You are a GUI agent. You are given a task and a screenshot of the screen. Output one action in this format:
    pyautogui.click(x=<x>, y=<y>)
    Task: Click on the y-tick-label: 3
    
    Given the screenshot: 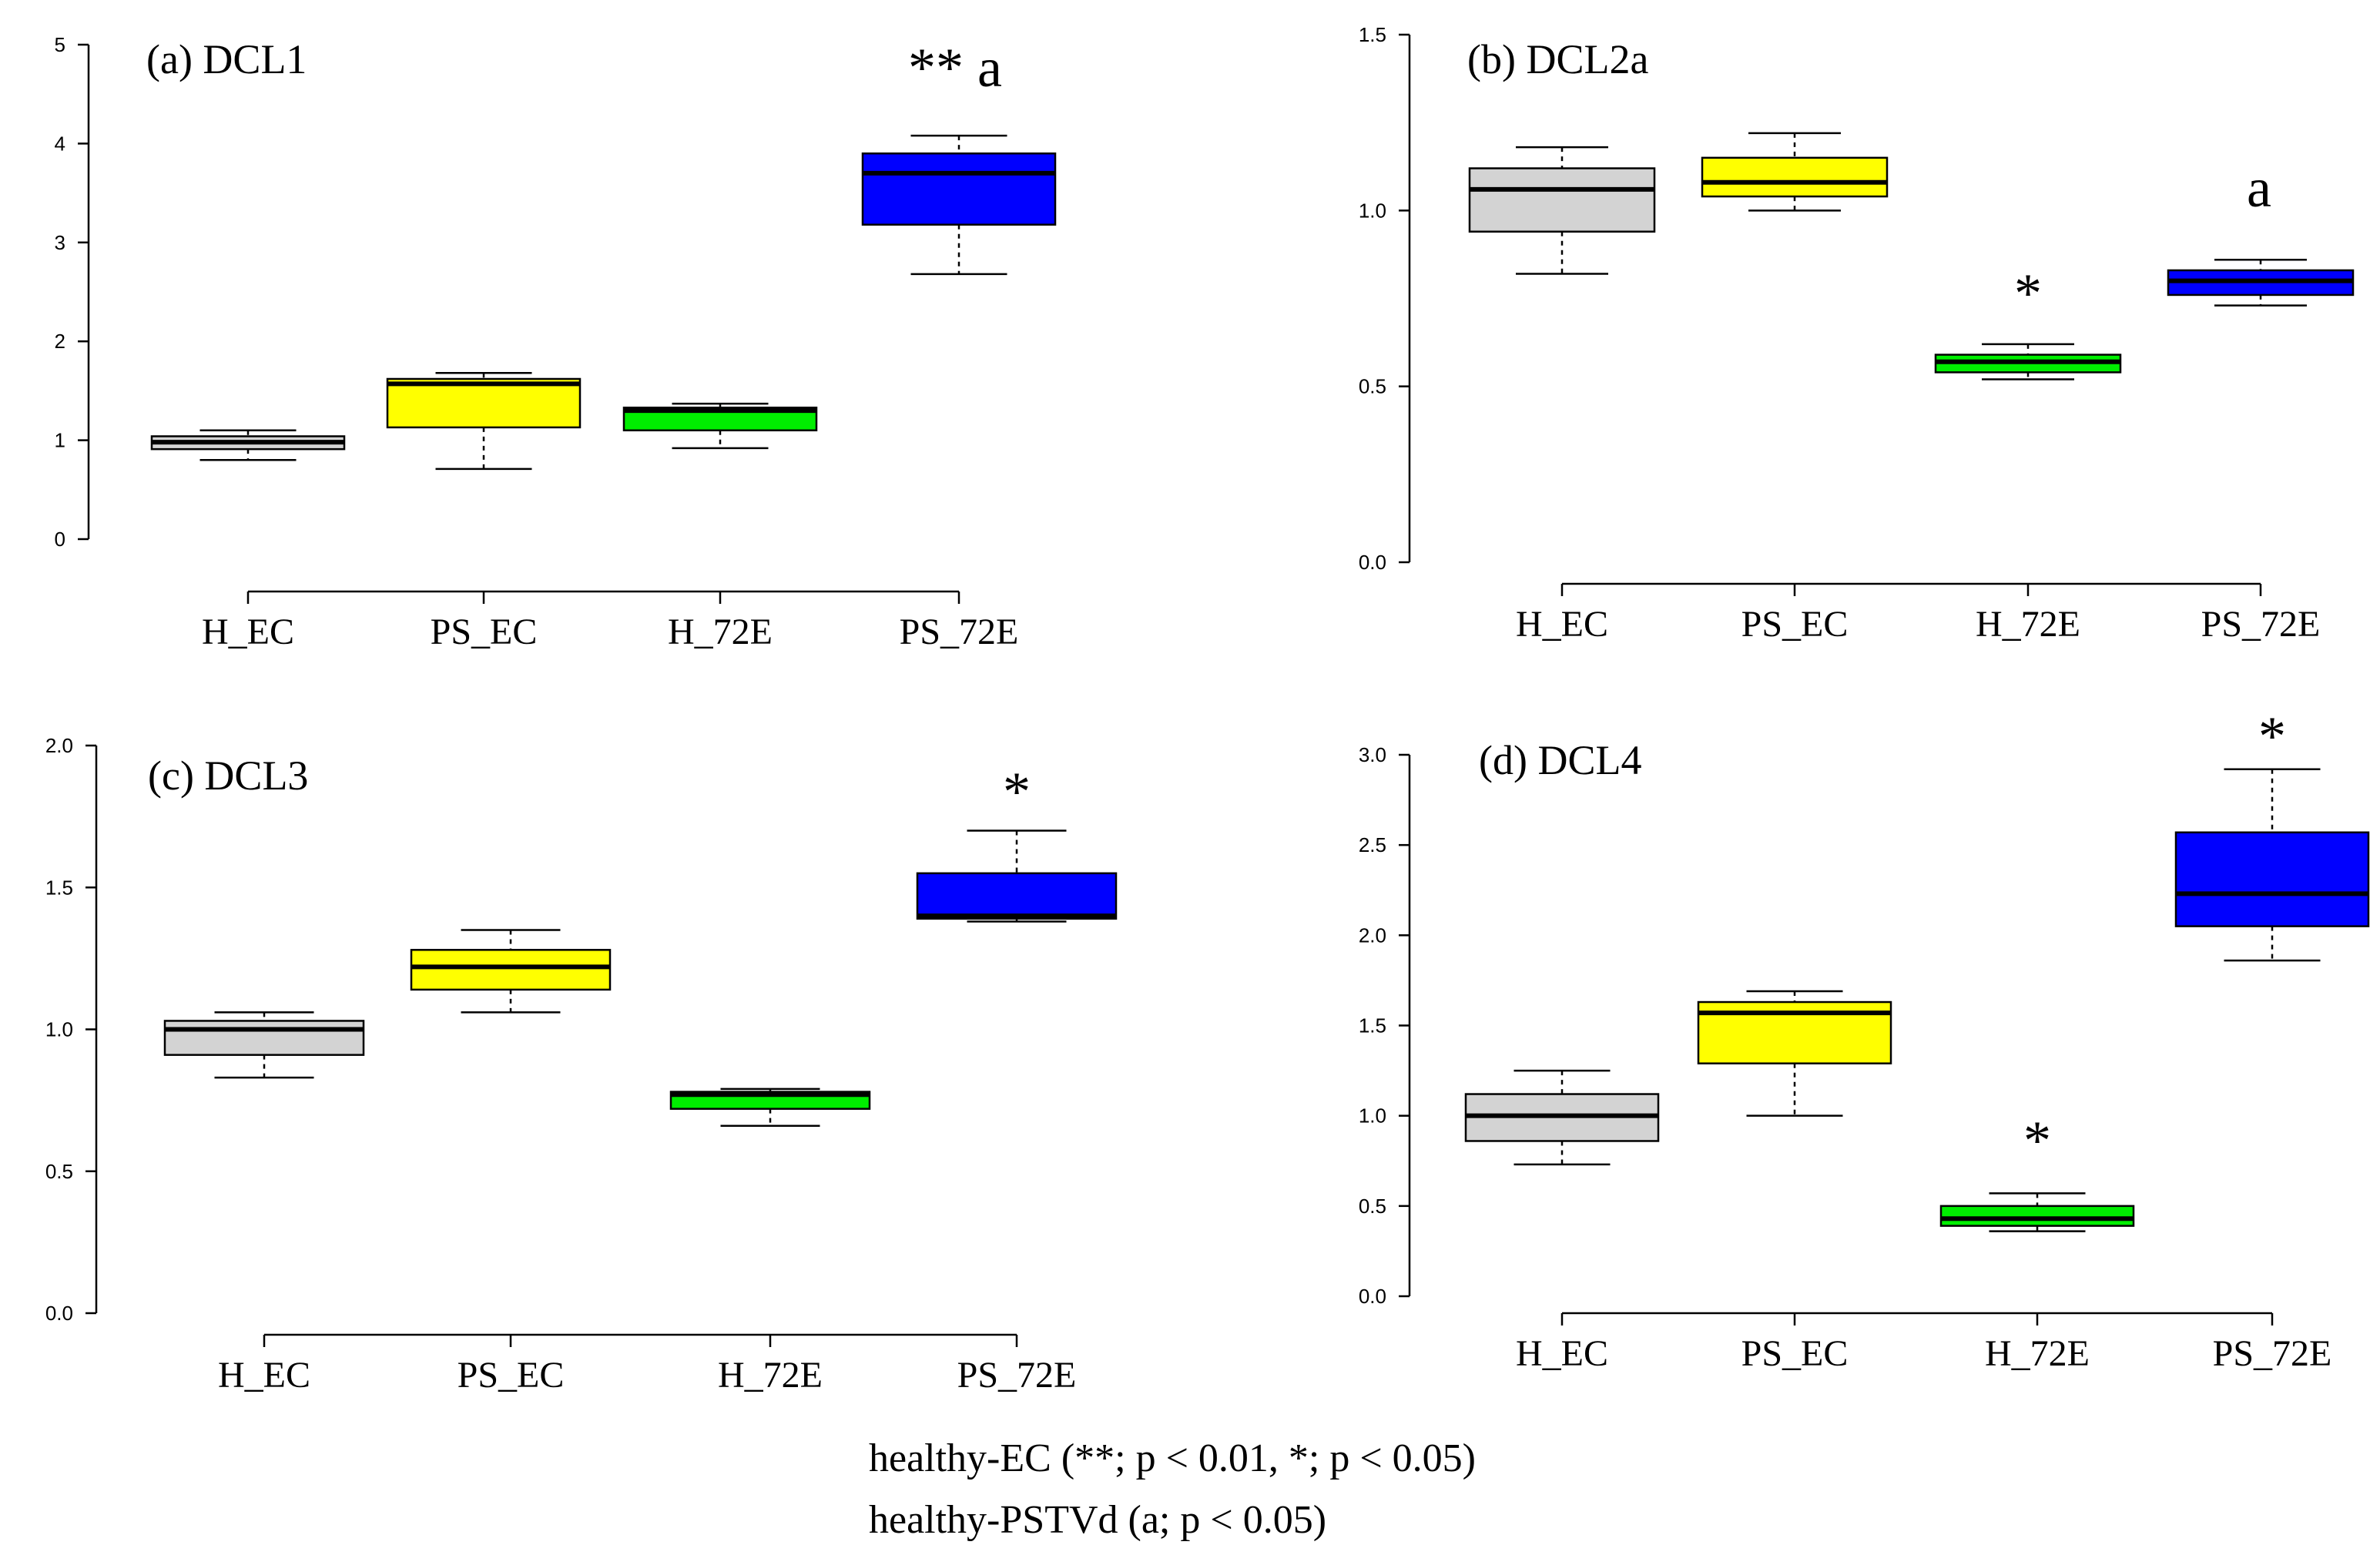 What is the action you would take?
    pyautogui.click(x=60, y=242)
    